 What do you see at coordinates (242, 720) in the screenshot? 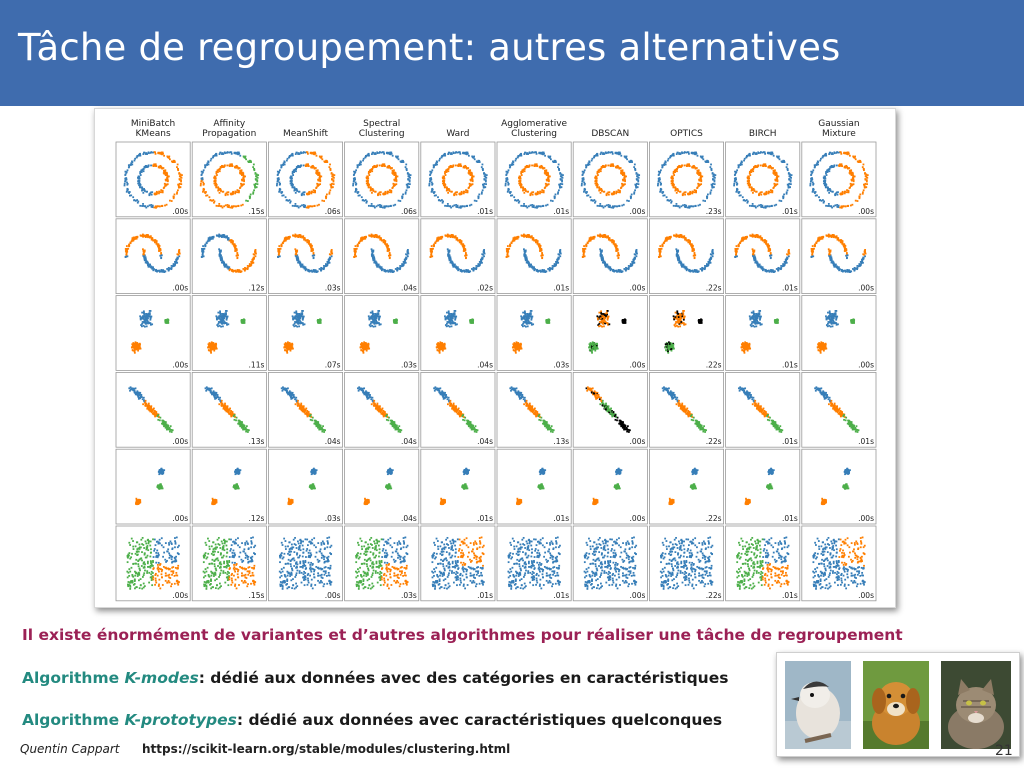
I see `kprototypes-colon: :` at bounding box center [242, 720].